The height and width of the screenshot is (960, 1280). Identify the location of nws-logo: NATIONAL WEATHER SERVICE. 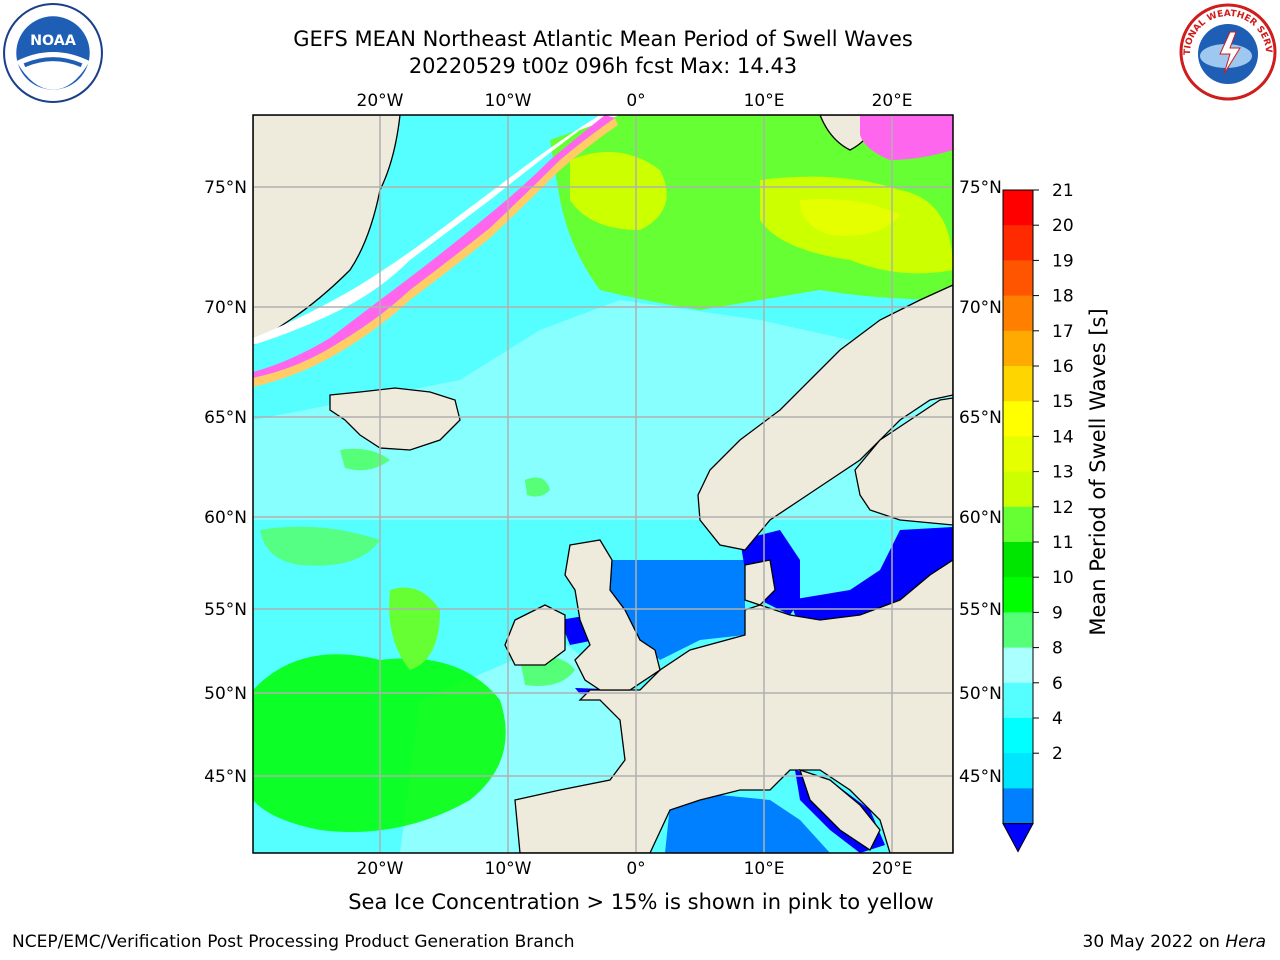
(1227, 51).